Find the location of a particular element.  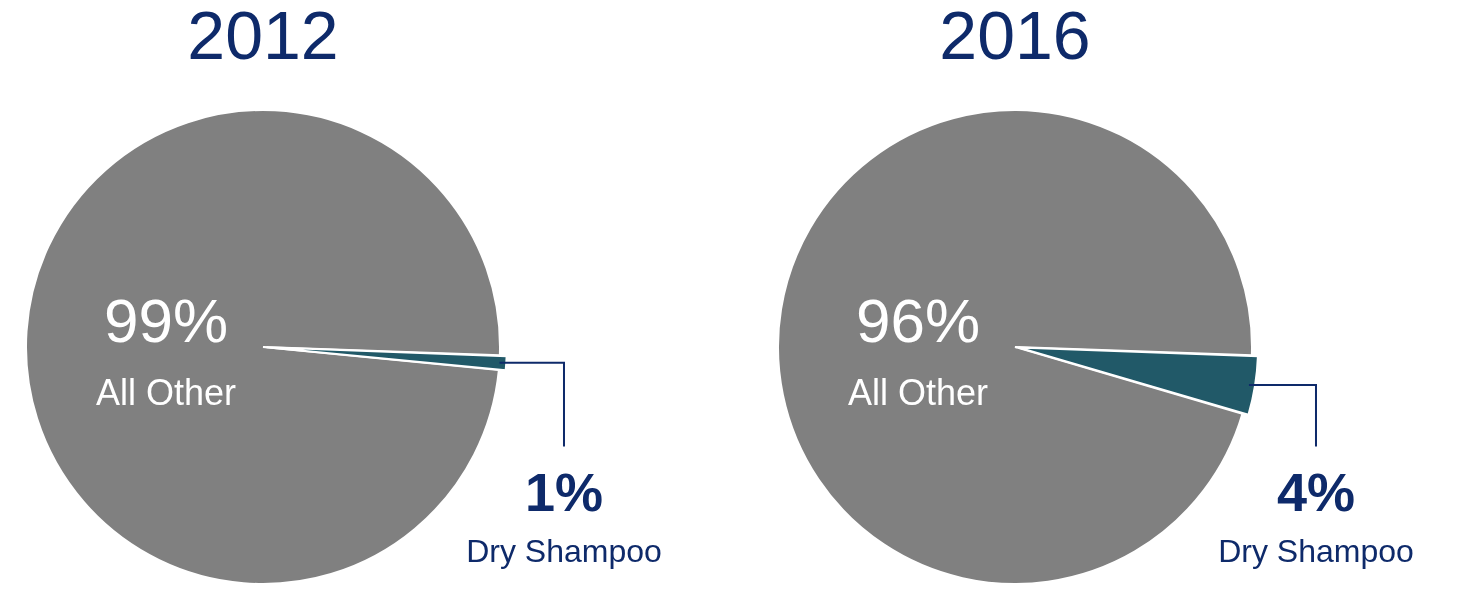

chart-title: 2016 is located at coordinates (1015, 36).